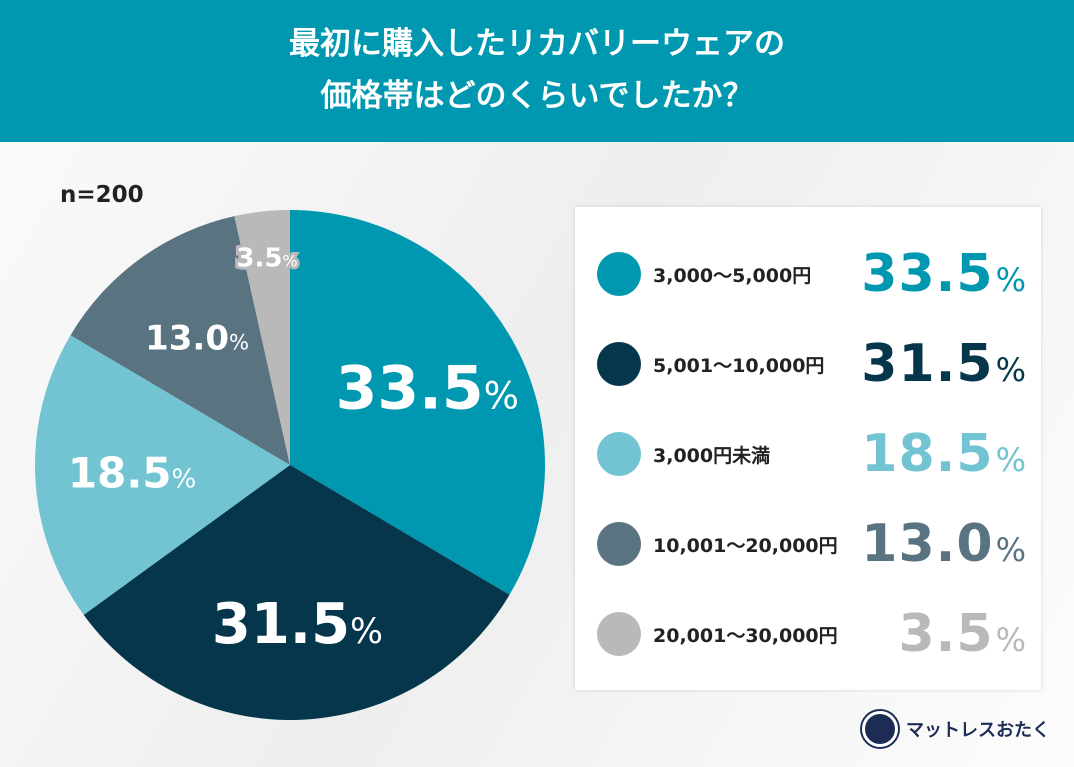 This screenshot has height=767, width=1074. I want to click on legend-label: 3,000〜5,000円, so click(732, 275).